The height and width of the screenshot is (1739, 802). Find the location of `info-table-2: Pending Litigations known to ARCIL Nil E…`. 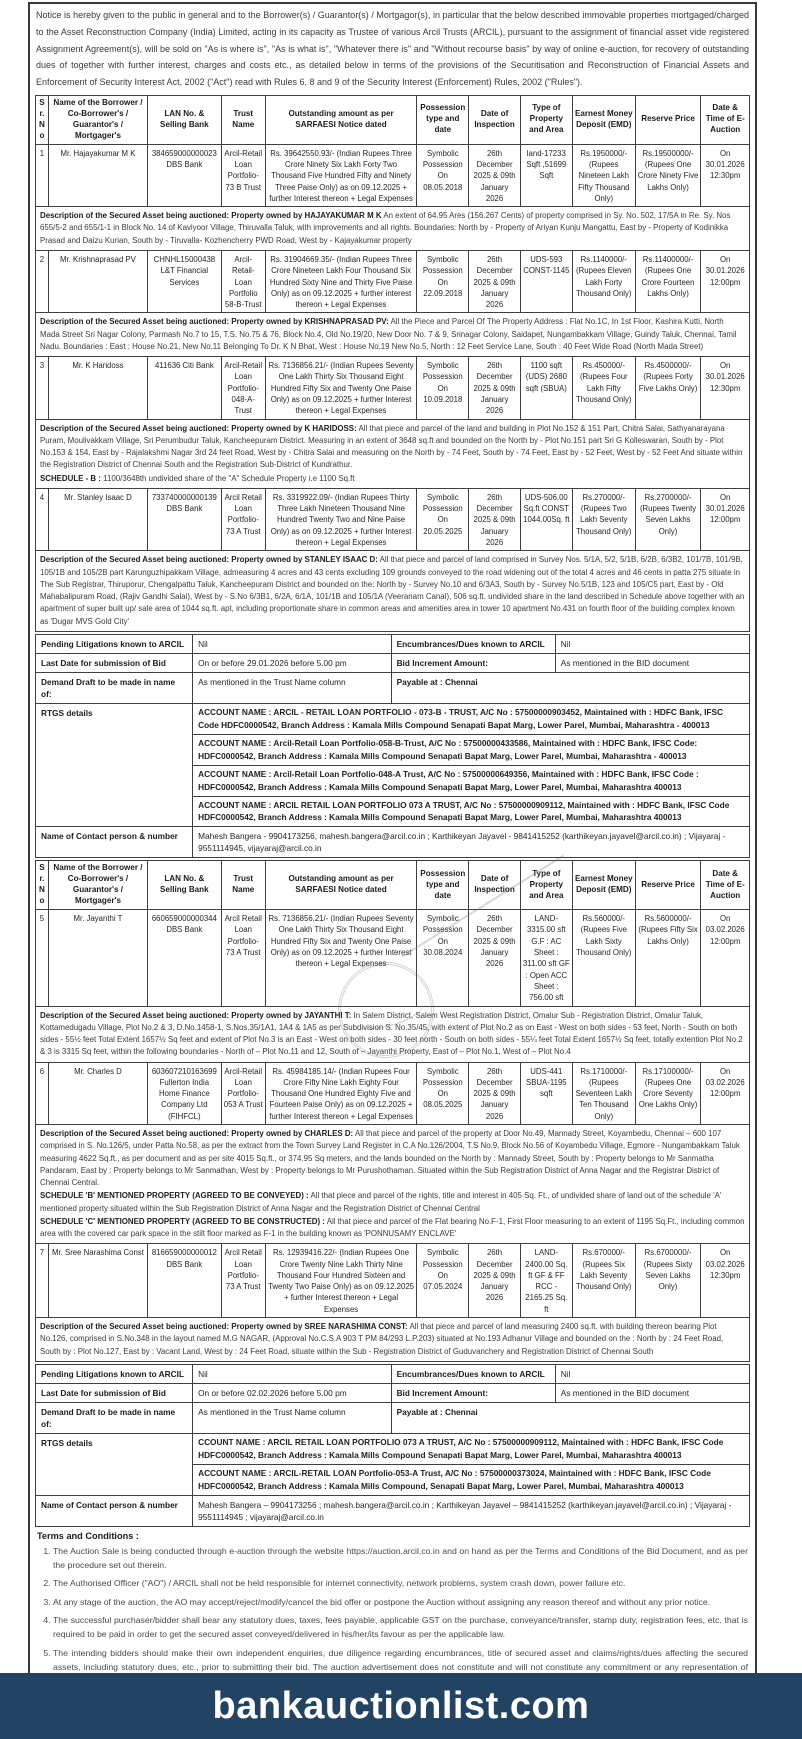

info-table-2: Pending Litigations known to ARCIL Nil E… is located at coordinates (392, 1445).